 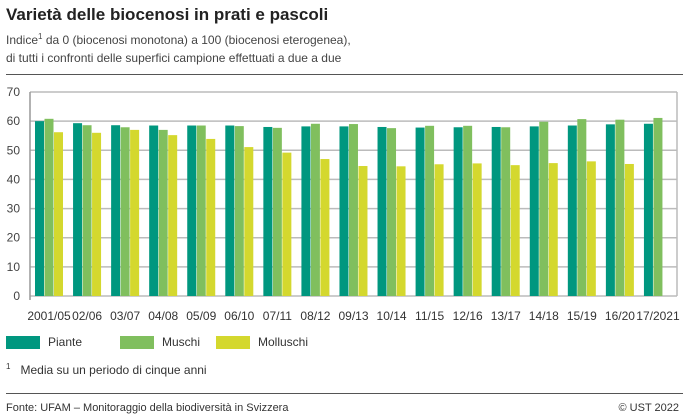 I want to click on y-tick-label: 10, so click(x=14, y=267).